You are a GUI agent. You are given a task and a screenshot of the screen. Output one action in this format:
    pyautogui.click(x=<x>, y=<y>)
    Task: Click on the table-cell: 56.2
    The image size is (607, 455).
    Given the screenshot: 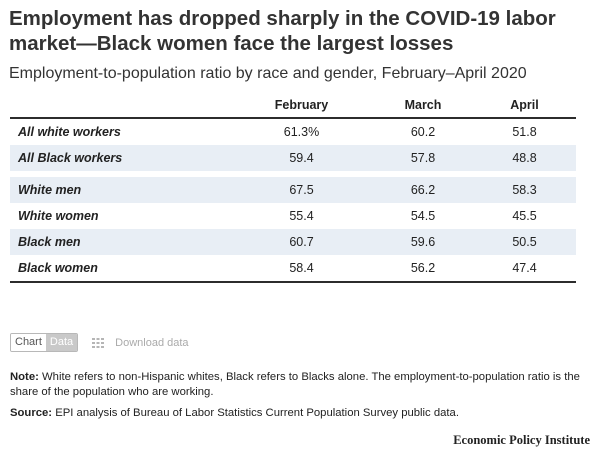 What is the action you would take?
    pyautogui.click(x=423, y=269)
    